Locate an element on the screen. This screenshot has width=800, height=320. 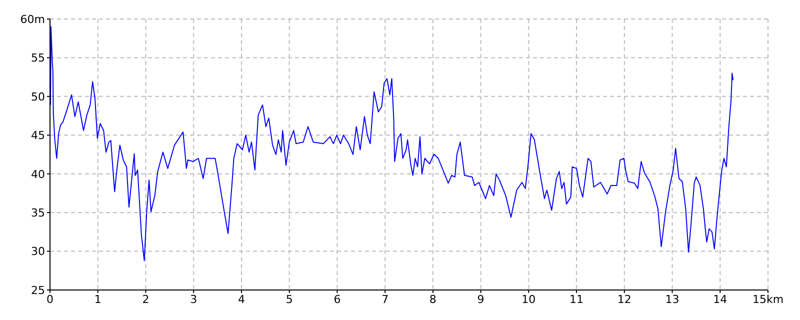
x-tick-label: 1 is located at coordinates (98, 299).